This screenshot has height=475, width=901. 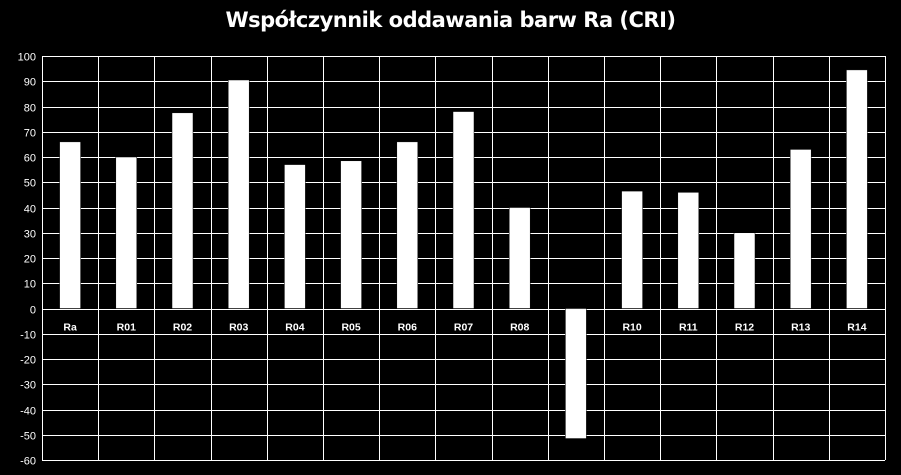 I want to click on category-label: Ra, so click(x=70, y=328).